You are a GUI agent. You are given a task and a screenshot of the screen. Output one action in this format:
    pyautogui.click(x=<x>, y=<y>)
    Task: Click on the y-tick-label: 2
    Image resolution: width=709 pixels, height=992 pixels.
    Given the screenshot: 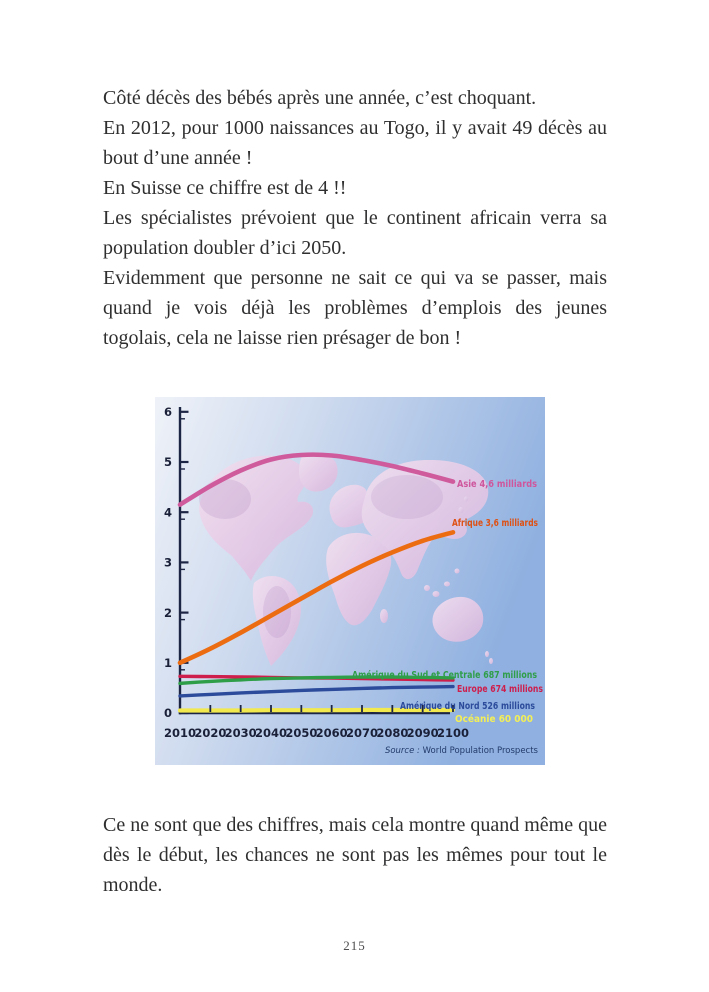 What is the action you would take?
    pyautogui.click(x=168, y=613)
    